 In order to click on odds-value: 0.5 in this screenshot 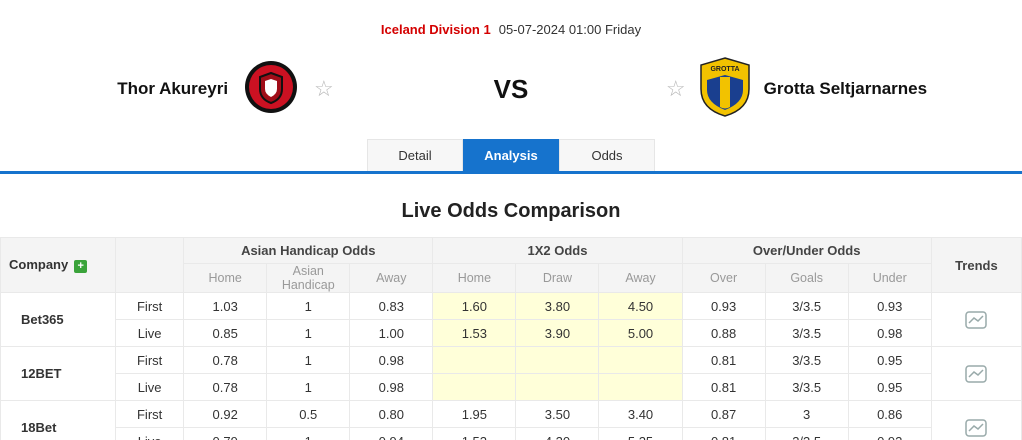, I will do `click(308, 414)`.